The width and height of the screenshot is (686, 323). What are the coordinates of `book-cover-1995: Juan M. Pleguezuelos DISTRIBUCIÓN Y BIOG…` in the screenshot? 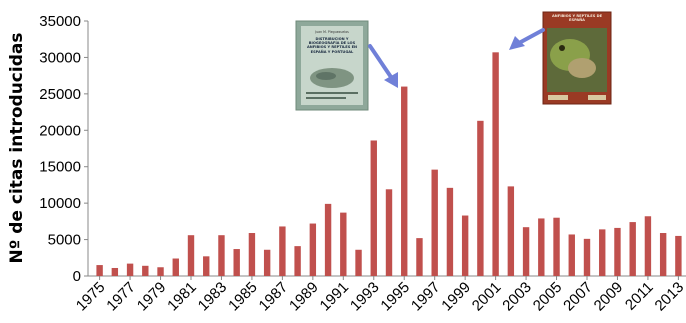 It's located at (332, 65).